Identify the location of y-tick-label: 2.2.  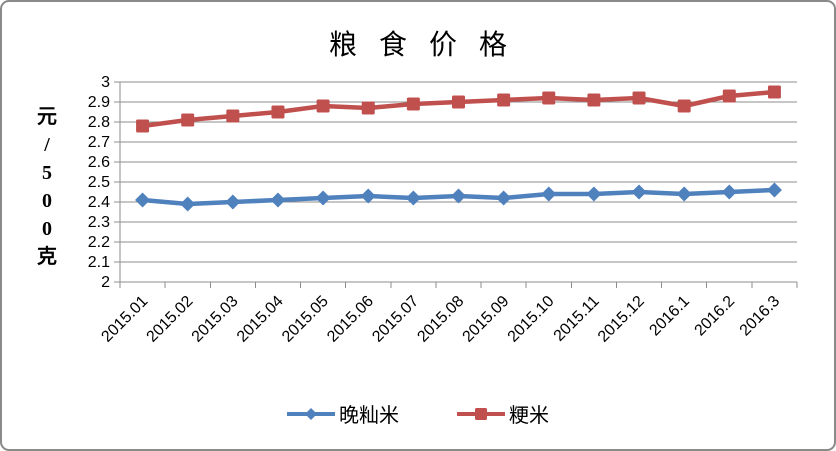
(99, 242).